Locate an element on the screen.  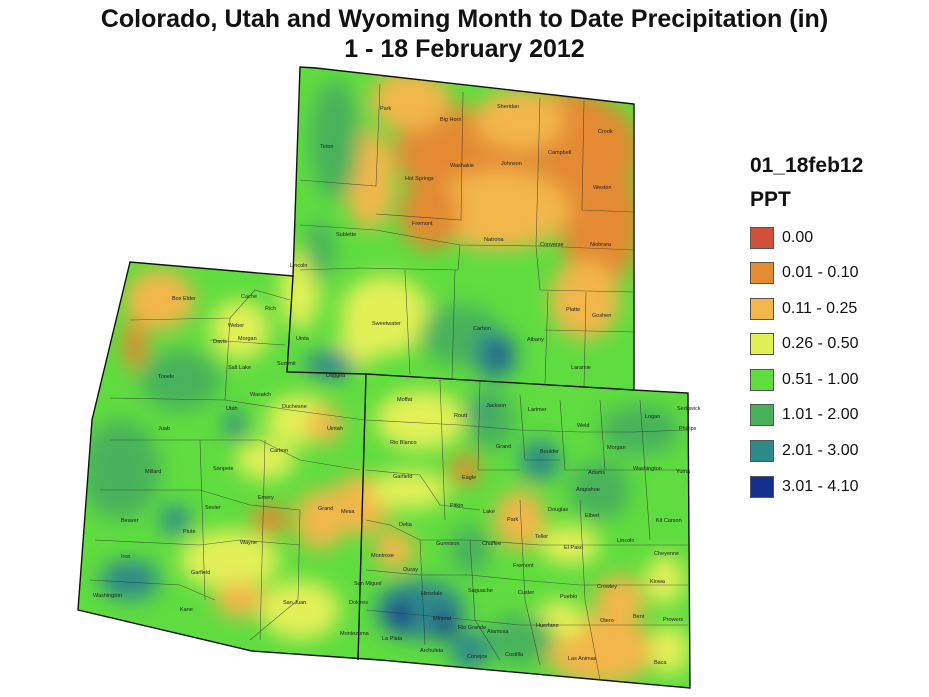
county-label: Daggett is located at coordinates (336, 376).